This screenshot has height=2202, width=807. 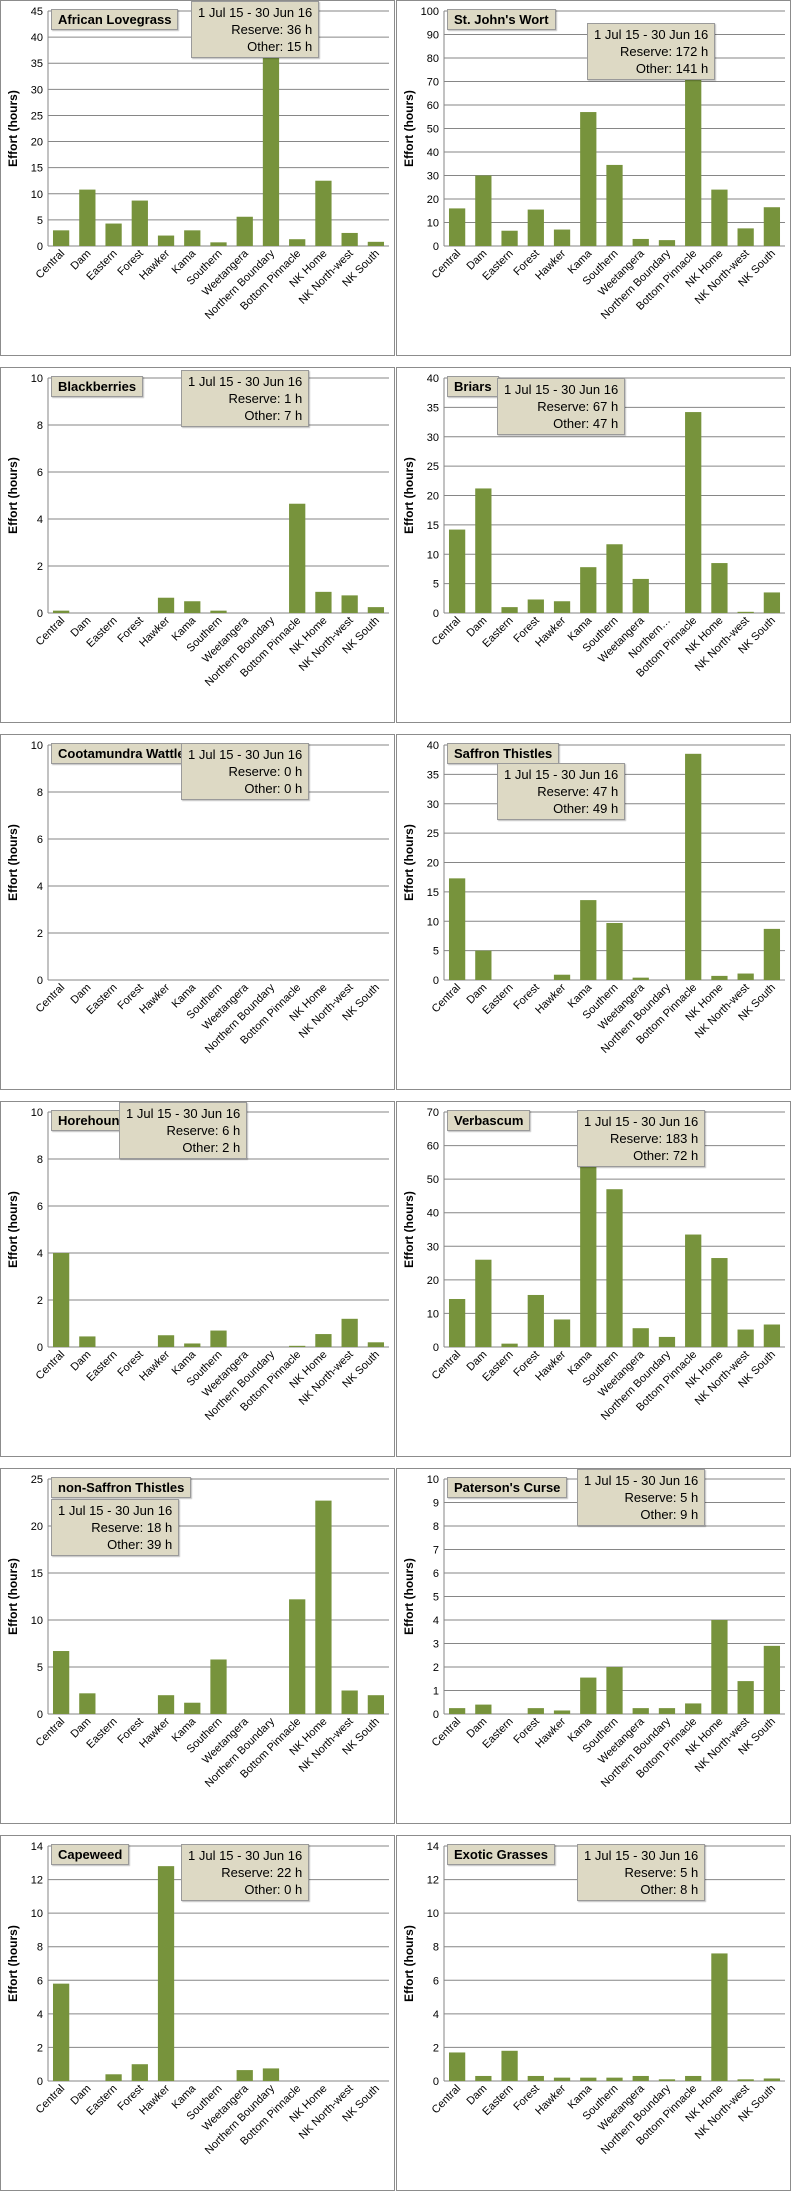 What do you see at coordinates (273, 415) in the screenshot?
I see `other-hours: Other: 7 h` at bounding box center [273, 415].